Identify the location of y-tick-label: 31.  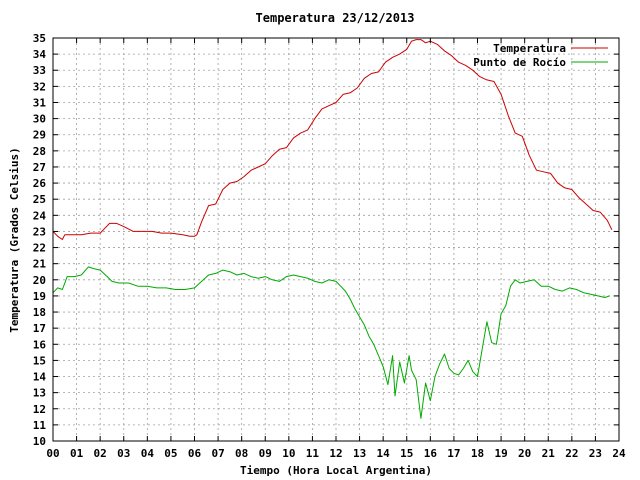
(40, 102).